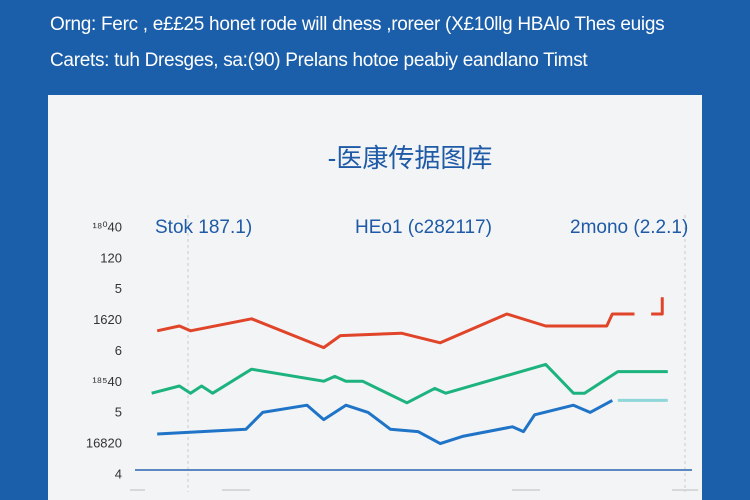 The image size is (750, 500). Describe the element at coordinates (107, 319) in the screenshot. I see `y-tick-label: 1620` at that location.